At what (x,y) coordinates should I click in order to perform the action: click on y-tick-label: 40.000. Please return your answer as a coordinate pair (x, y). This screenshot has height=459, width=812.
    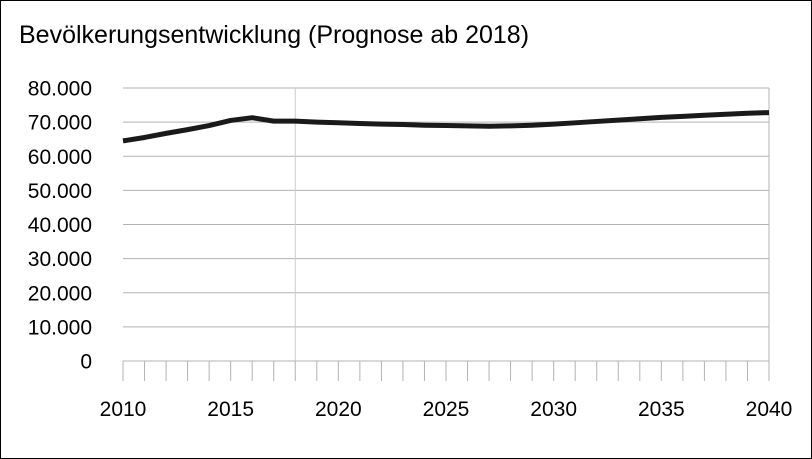
    Looking at the image, I should click on (60, 225).